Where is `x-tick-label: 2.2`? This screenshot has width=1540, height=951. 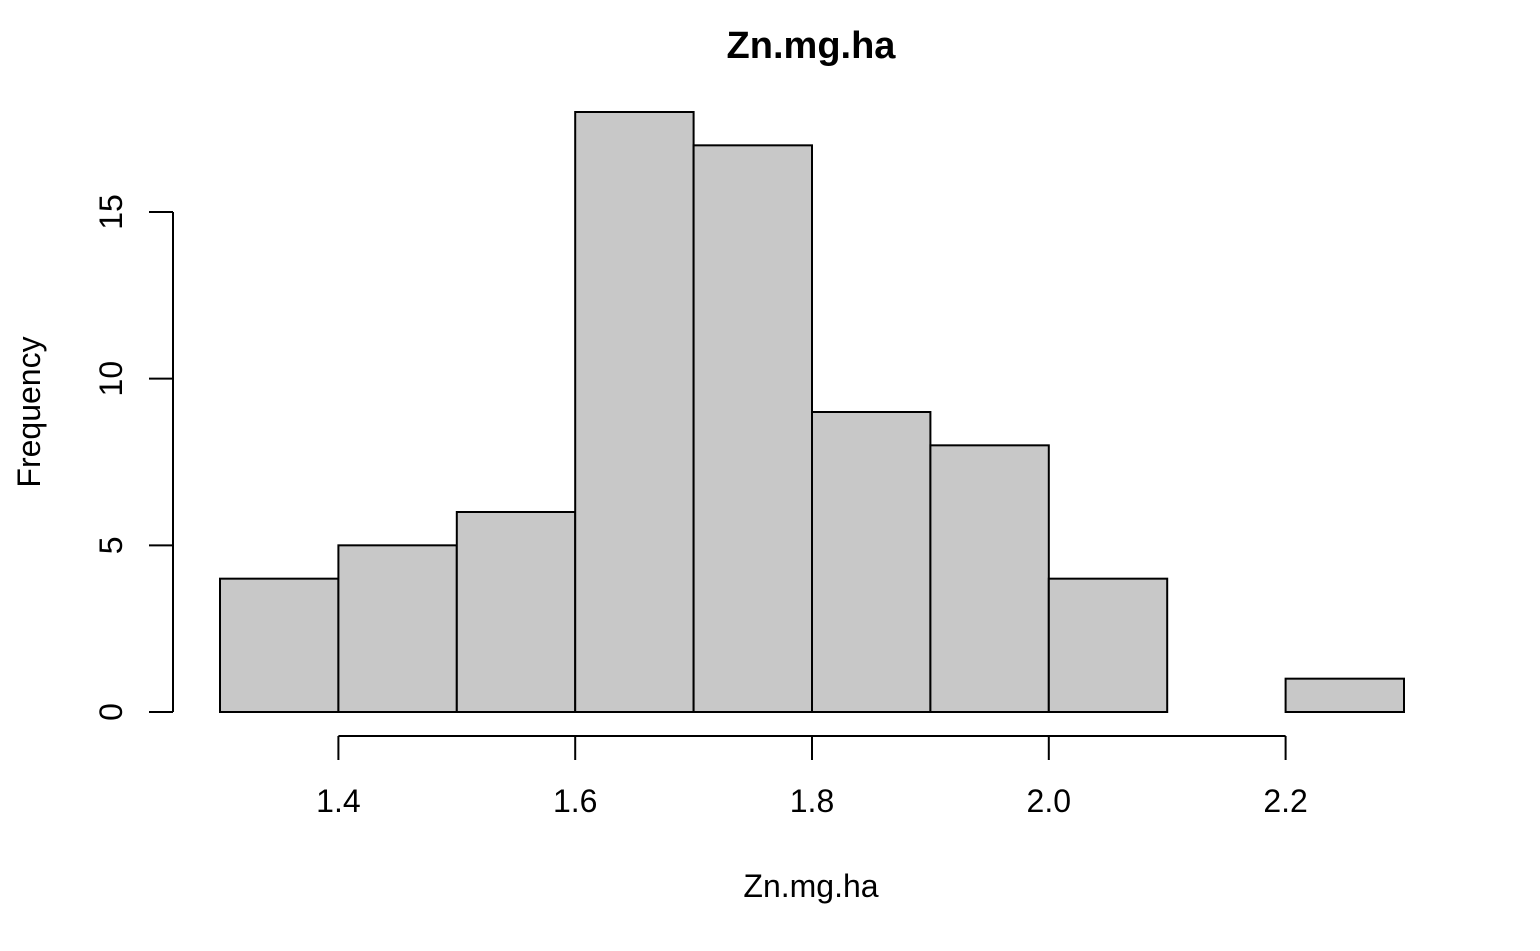 x-tick-label: 2.2 is located at coordinates (1285, 801).